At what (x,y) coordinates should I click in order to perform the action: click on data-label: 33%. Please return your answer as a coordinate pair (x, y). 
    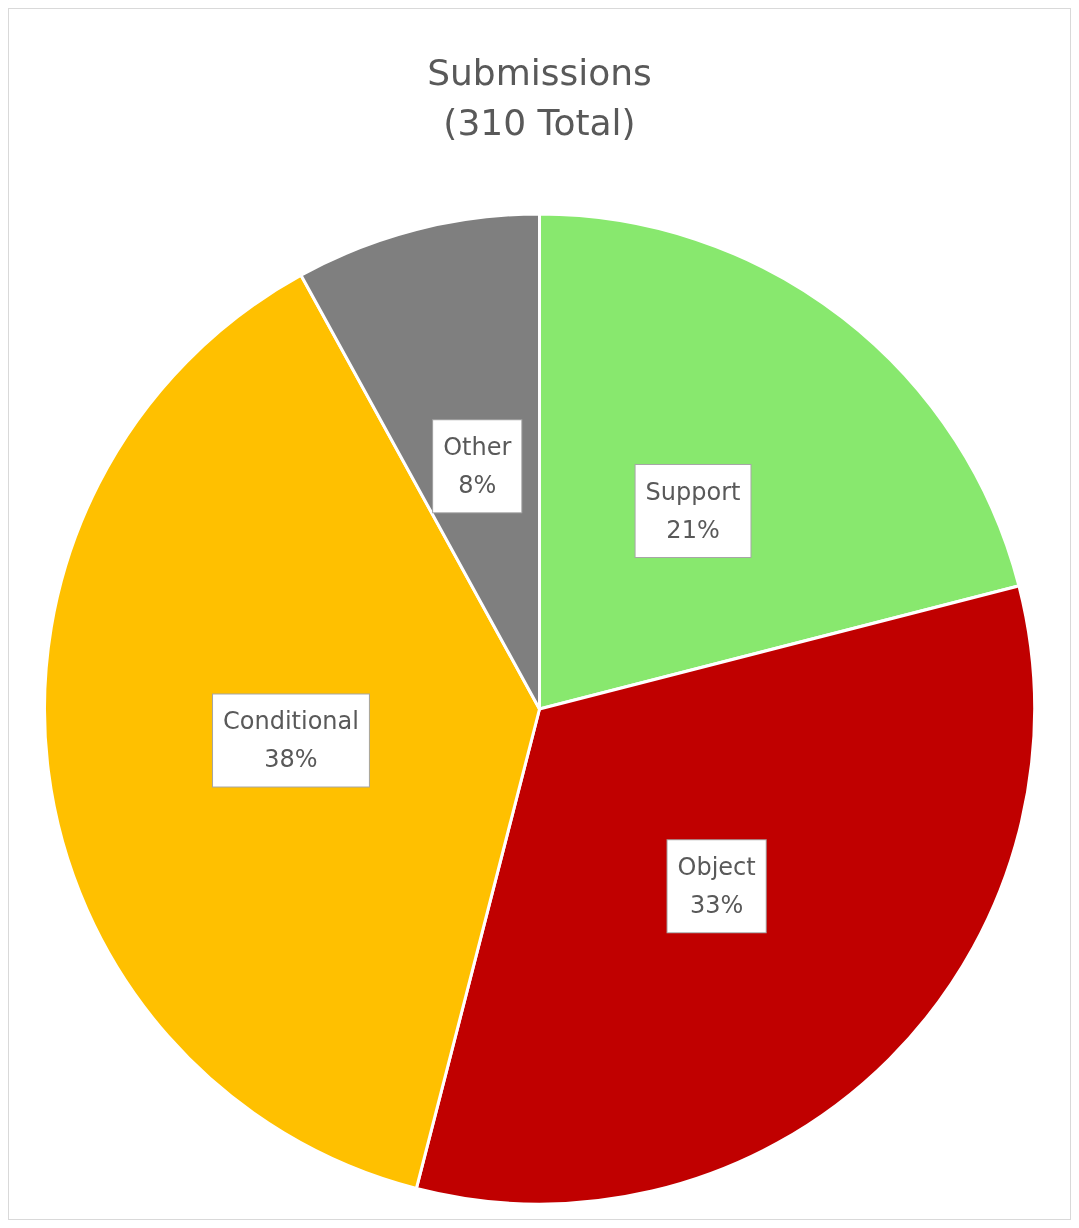
    Looking at the image, I should click on (716, 905).